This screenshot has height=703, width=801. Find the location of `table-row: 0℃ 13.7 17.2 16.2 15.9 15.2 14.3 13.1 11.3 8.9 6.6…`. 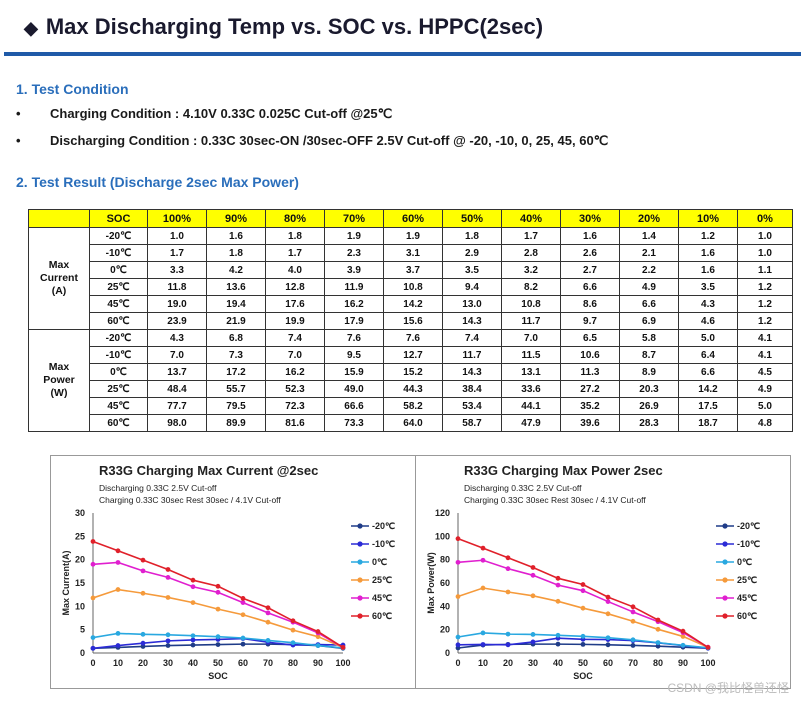

table-row: 0℃ 13.7 17.2 16.2 15.9 15.2 14.3 13.1 11.3 8.9 6.6… is located at coordinates (411, 372).